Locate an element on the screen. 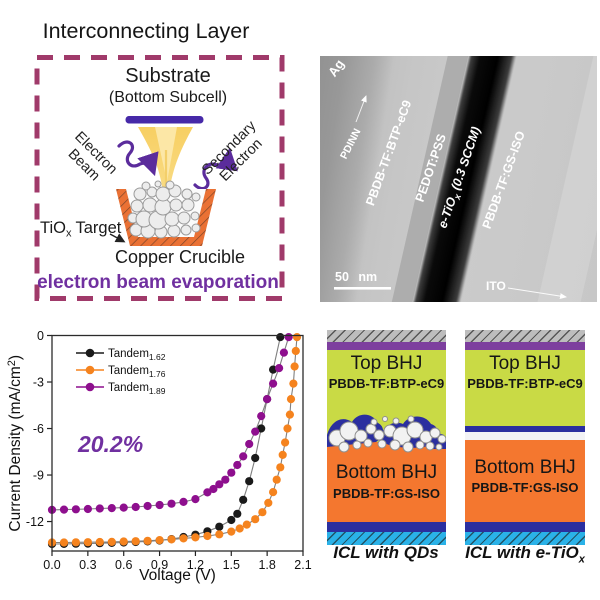 This screenshot has width=600, height=600. substrate-label: Substrate is located at coordinates (168, 76).